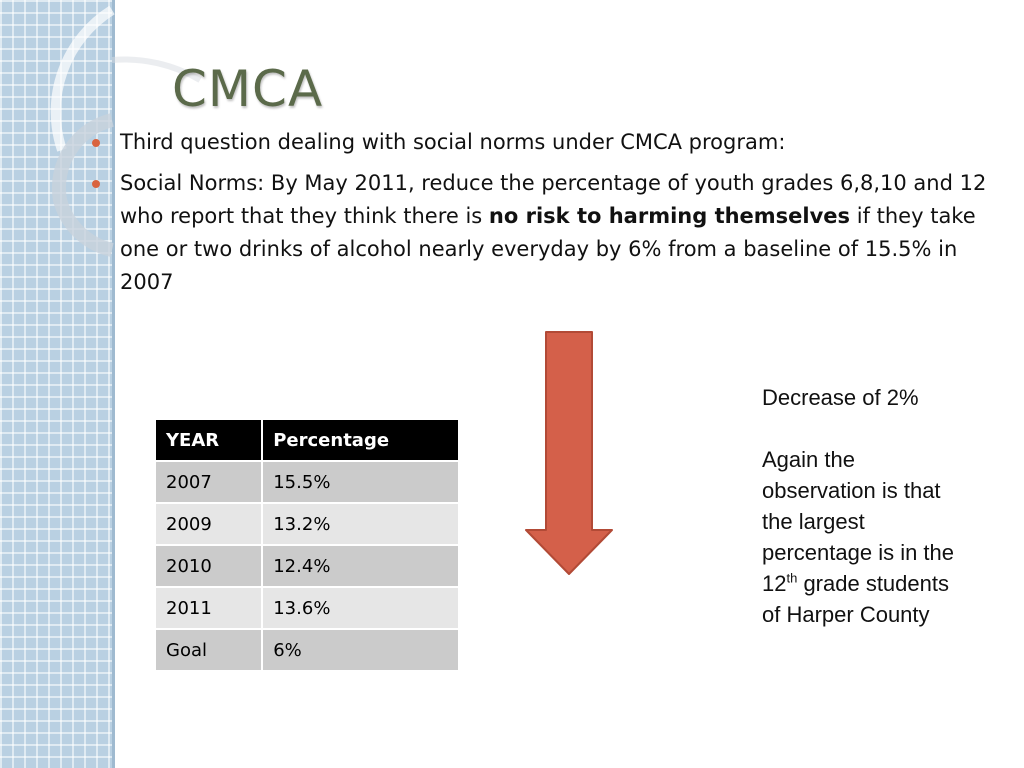 The width and height of the screenshot is (1024, 768). I want to click on table-cell-percentage: 13.2%, so click(360, 524).